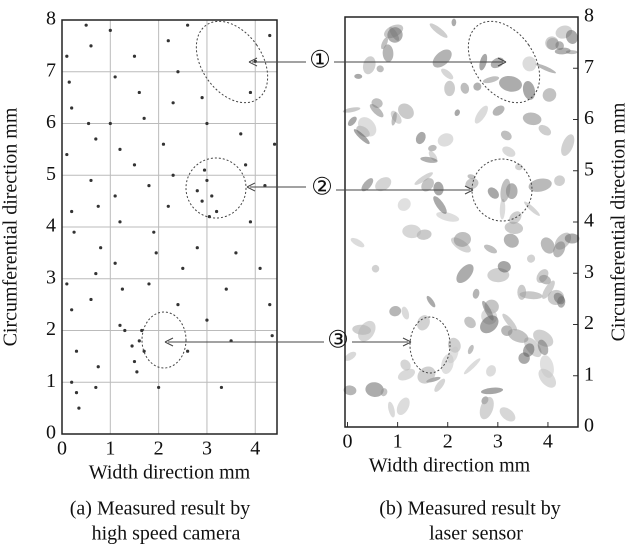 This screenshot has height=552, width=633. What do you see at coordinates (589, 118) in the screenshot?
I see `y-tick-label: 6` at bounding box center [589, 118].